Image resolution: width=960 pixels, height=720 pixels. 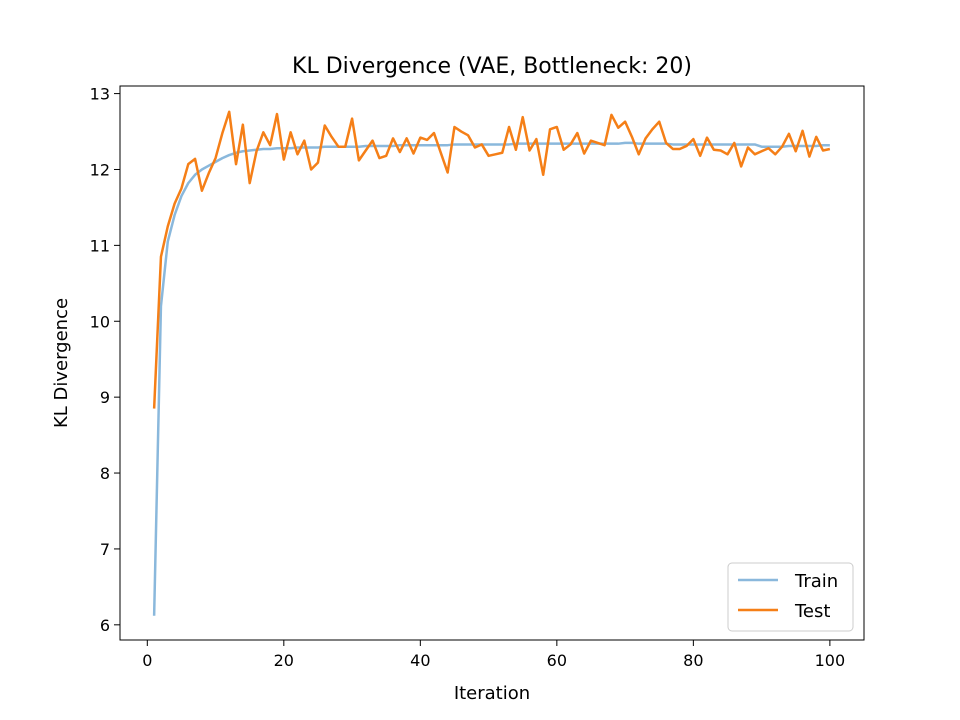 What do you see at coordinates (105, 397) in the screenshot?
I see `y-tick-label: 9` at bounding box center [105, 397].